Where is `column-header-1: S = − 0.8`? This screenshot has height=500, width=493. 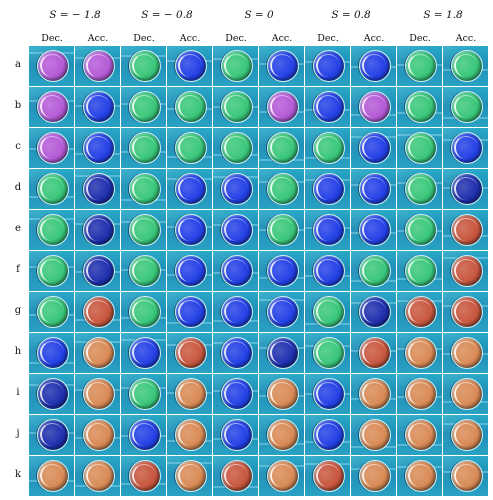 column-header-1: S = − 0.8 is located at coordinates (167, 15).